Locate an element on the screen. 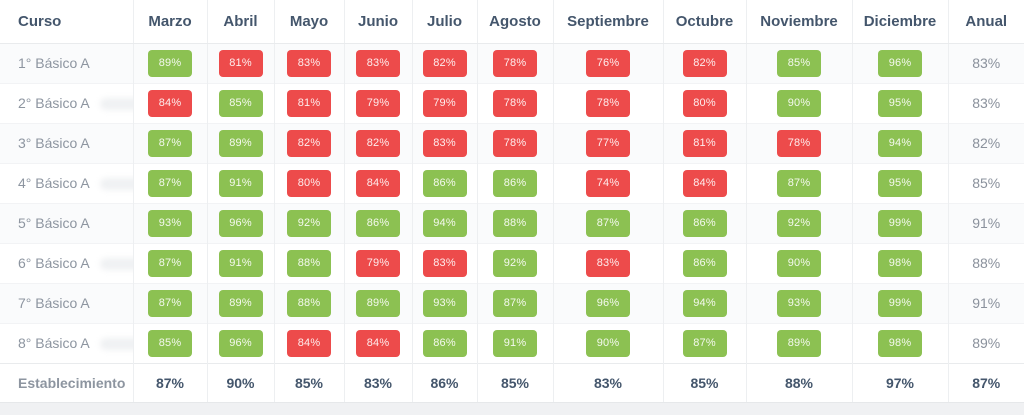 The height and width of the screenshot is (415, 1024). month-cell-septiembre: 83% is located at coordinates (607, 263).